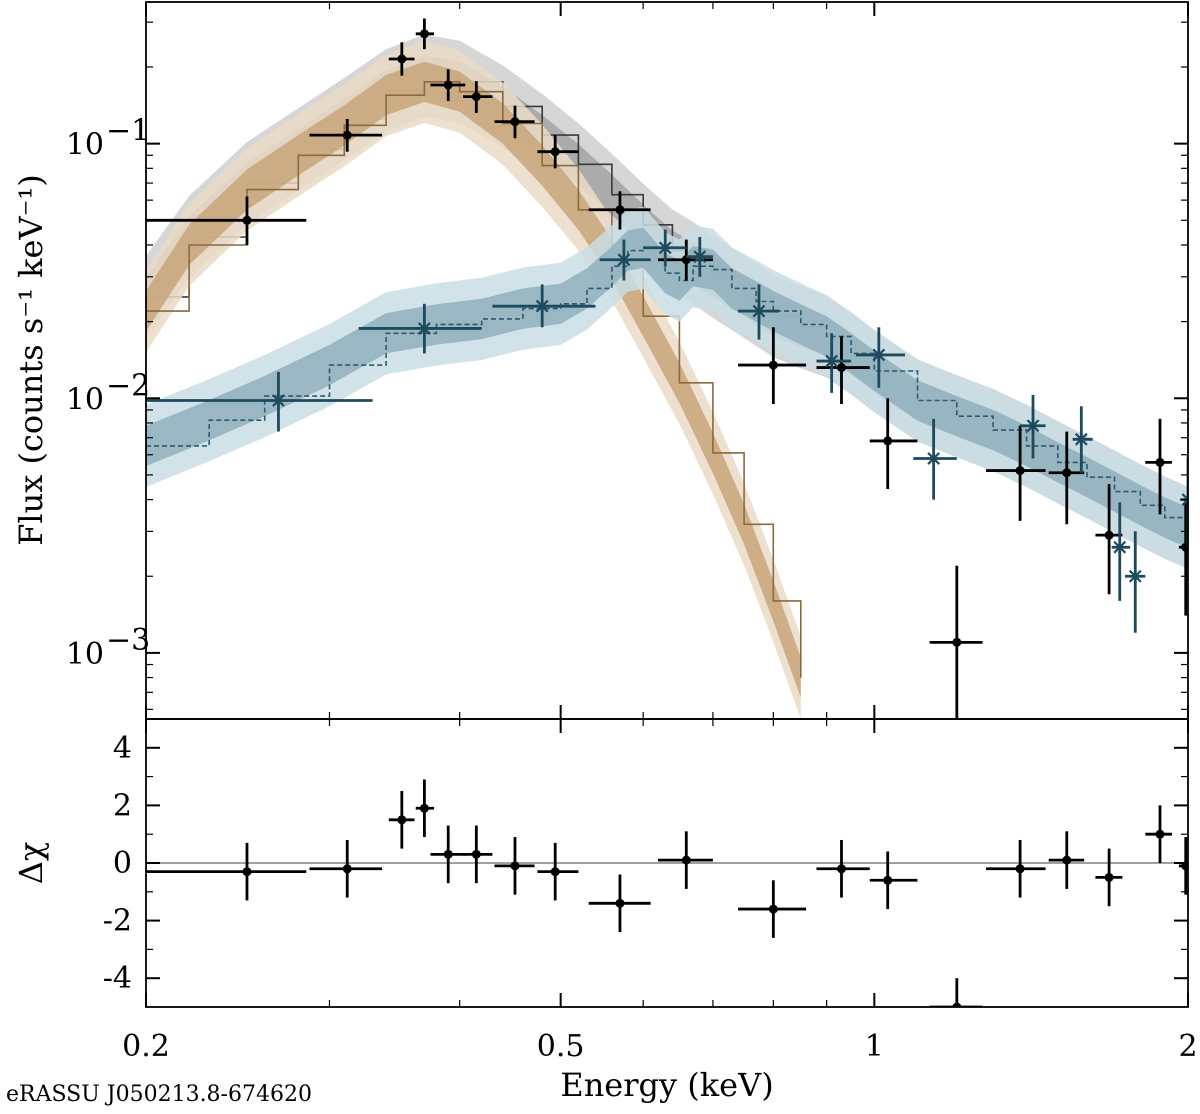  I want to click on x-tick-label: 2, so click(1187, 1046).